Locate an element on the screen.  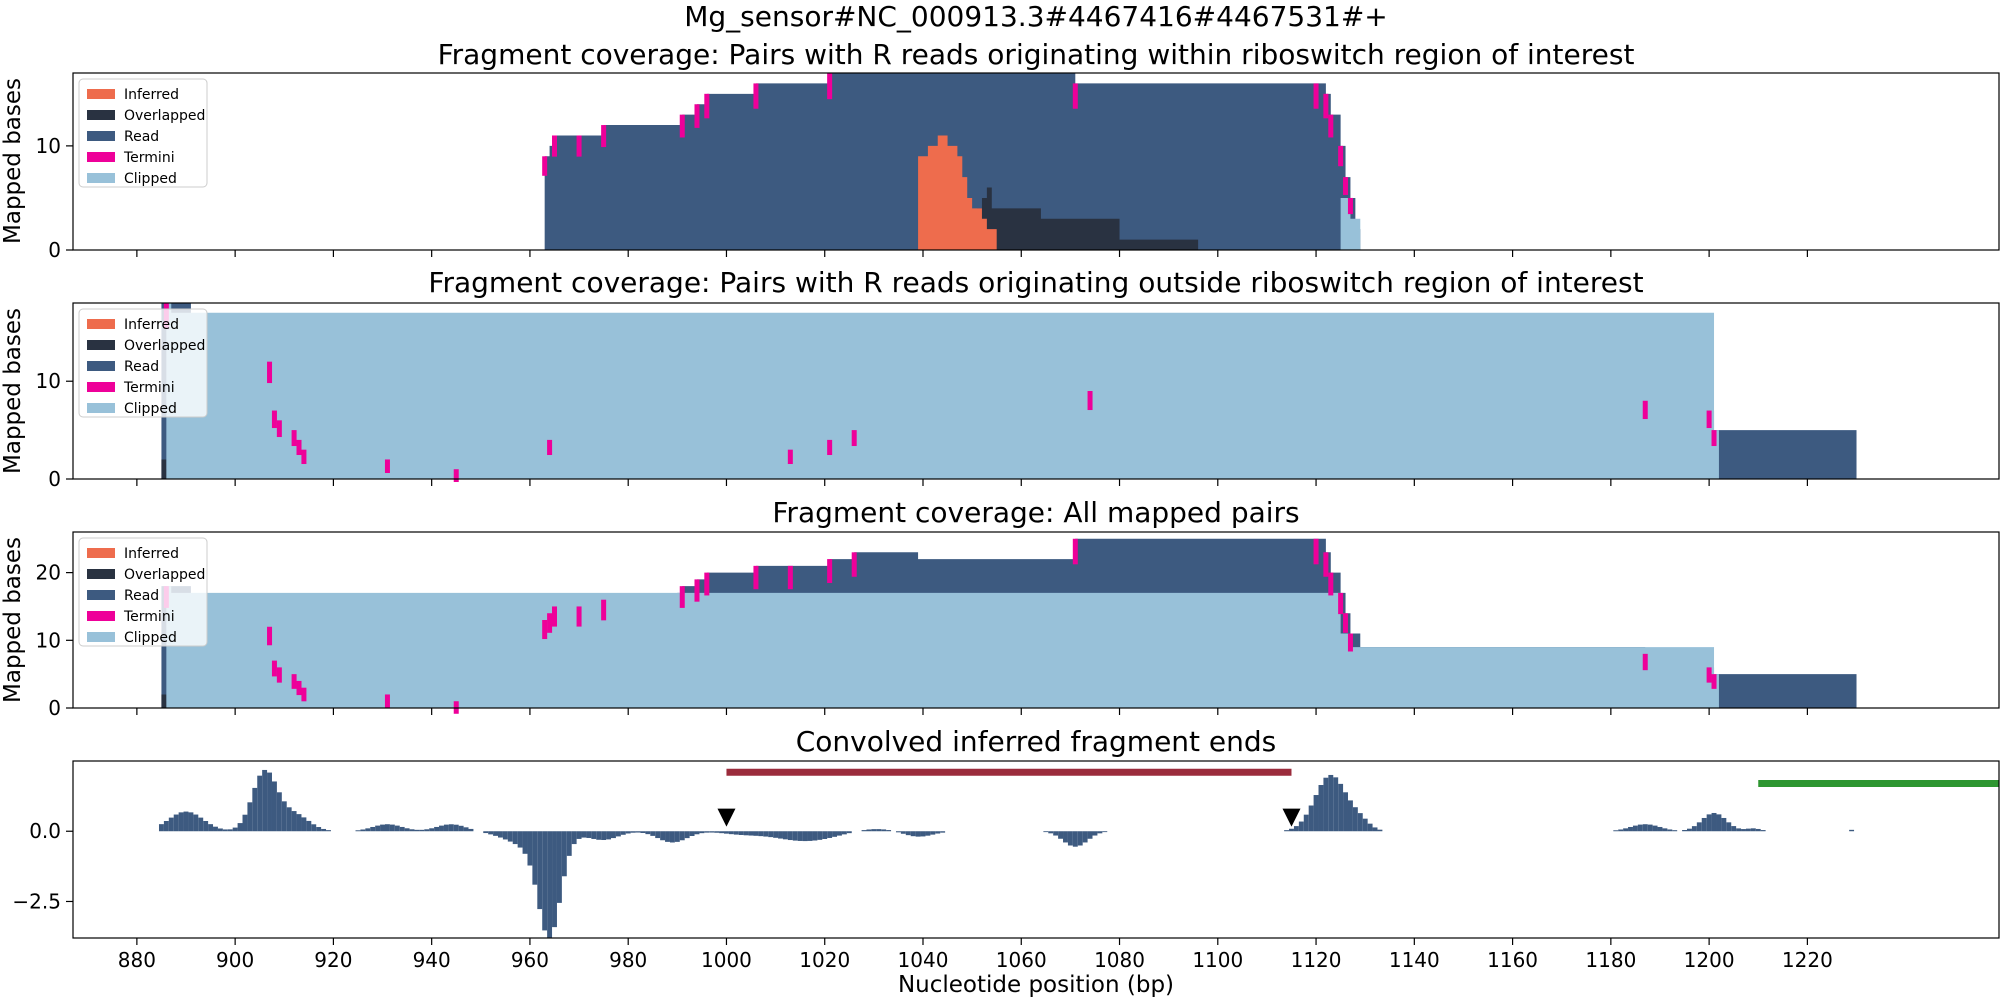
series-clipped is located at coordinates (942, 647).